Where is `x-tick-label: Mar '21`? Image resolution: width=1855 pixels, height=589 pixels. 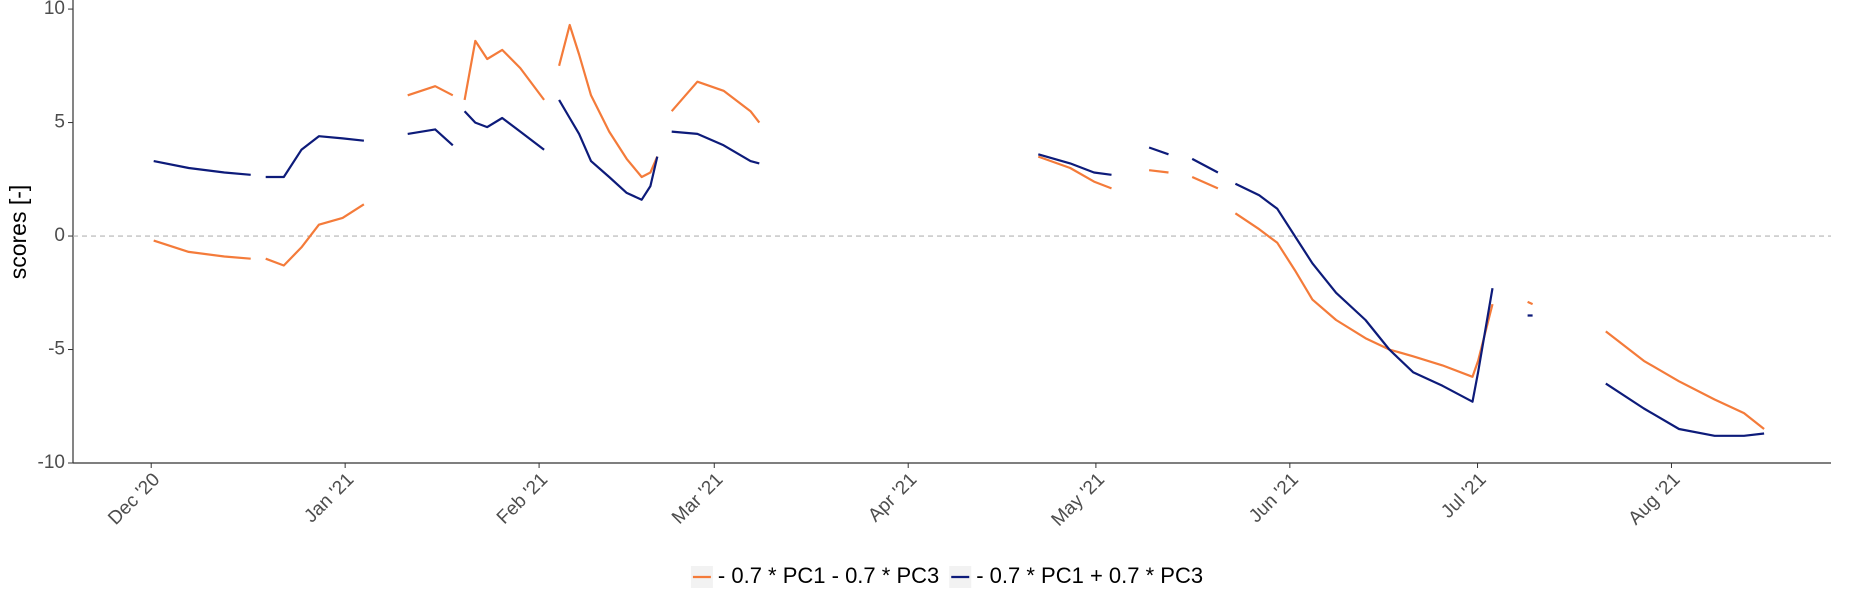 x-tick-label: Mar '21 is located at coordinates (697, 498).